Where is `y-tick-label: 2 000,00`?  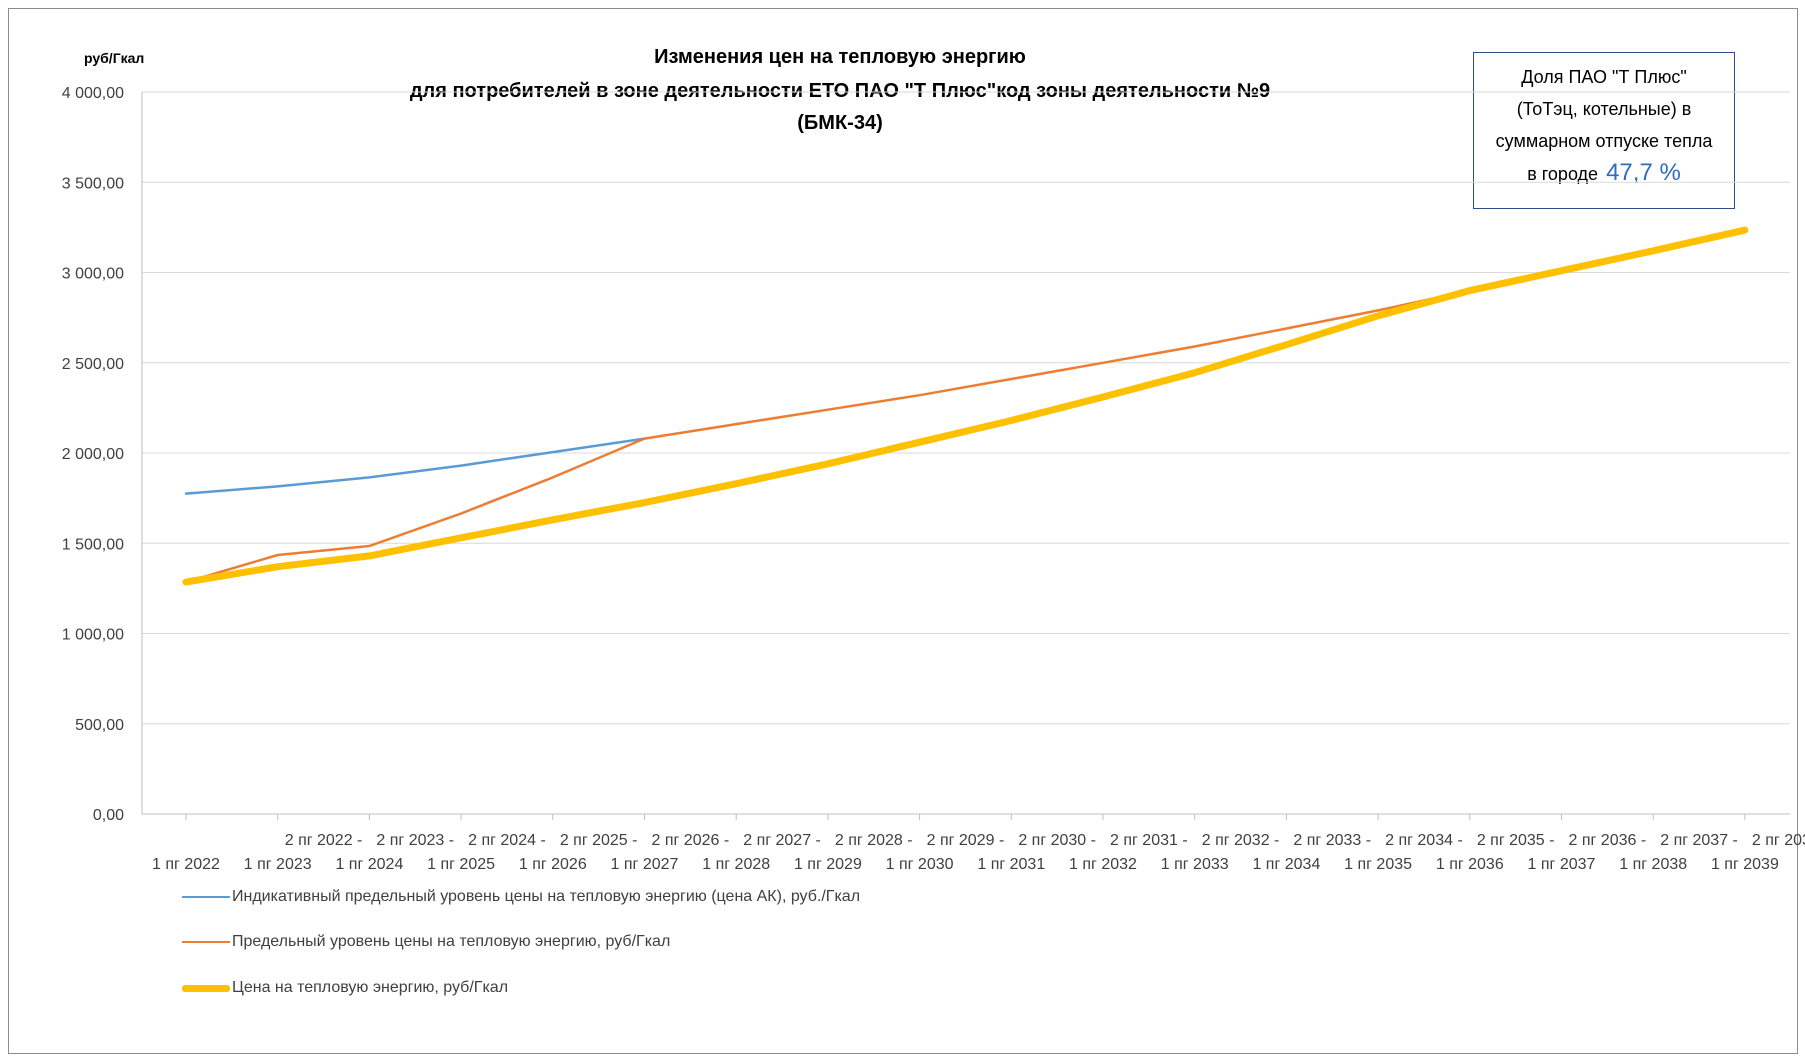 y-tick-label: 2 000,00 is located at coordinates (93, 454).